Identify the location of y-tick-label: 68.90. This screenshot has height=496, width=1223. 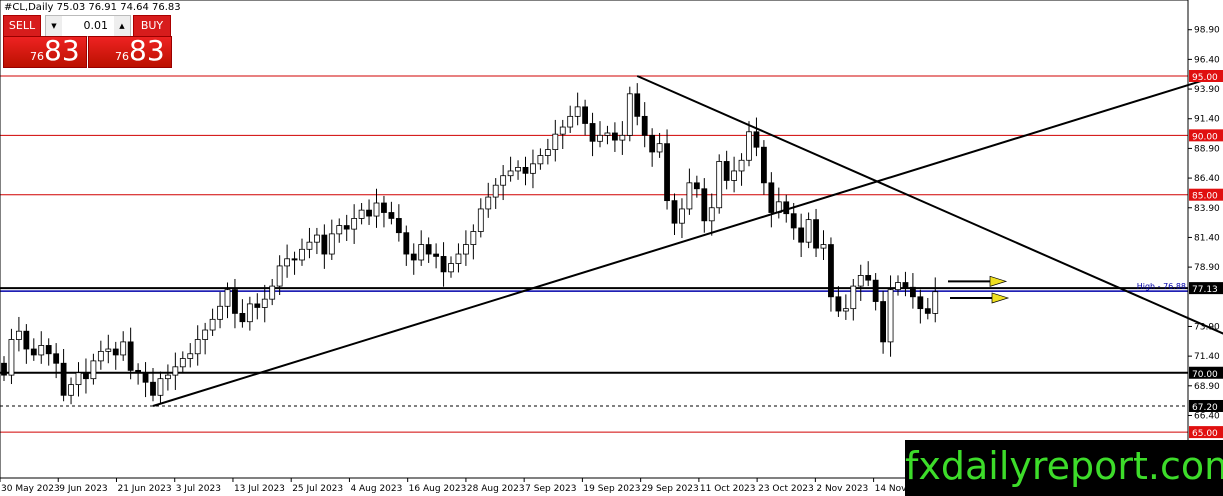
(1207, 387).